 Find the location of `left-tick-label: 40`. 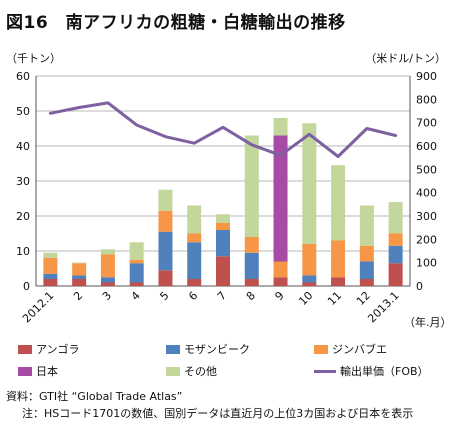

left-tick-label: 40 is located at coordinates (23, 146).